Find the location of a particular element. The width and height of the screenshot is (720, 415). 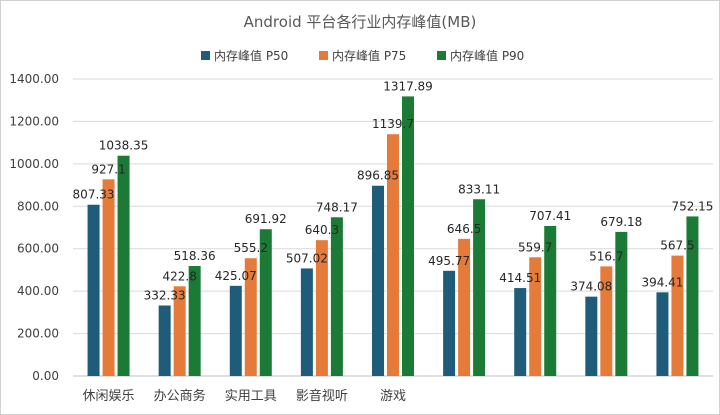

y-tick-label: 400.00 is located at coordinates (38, 291).